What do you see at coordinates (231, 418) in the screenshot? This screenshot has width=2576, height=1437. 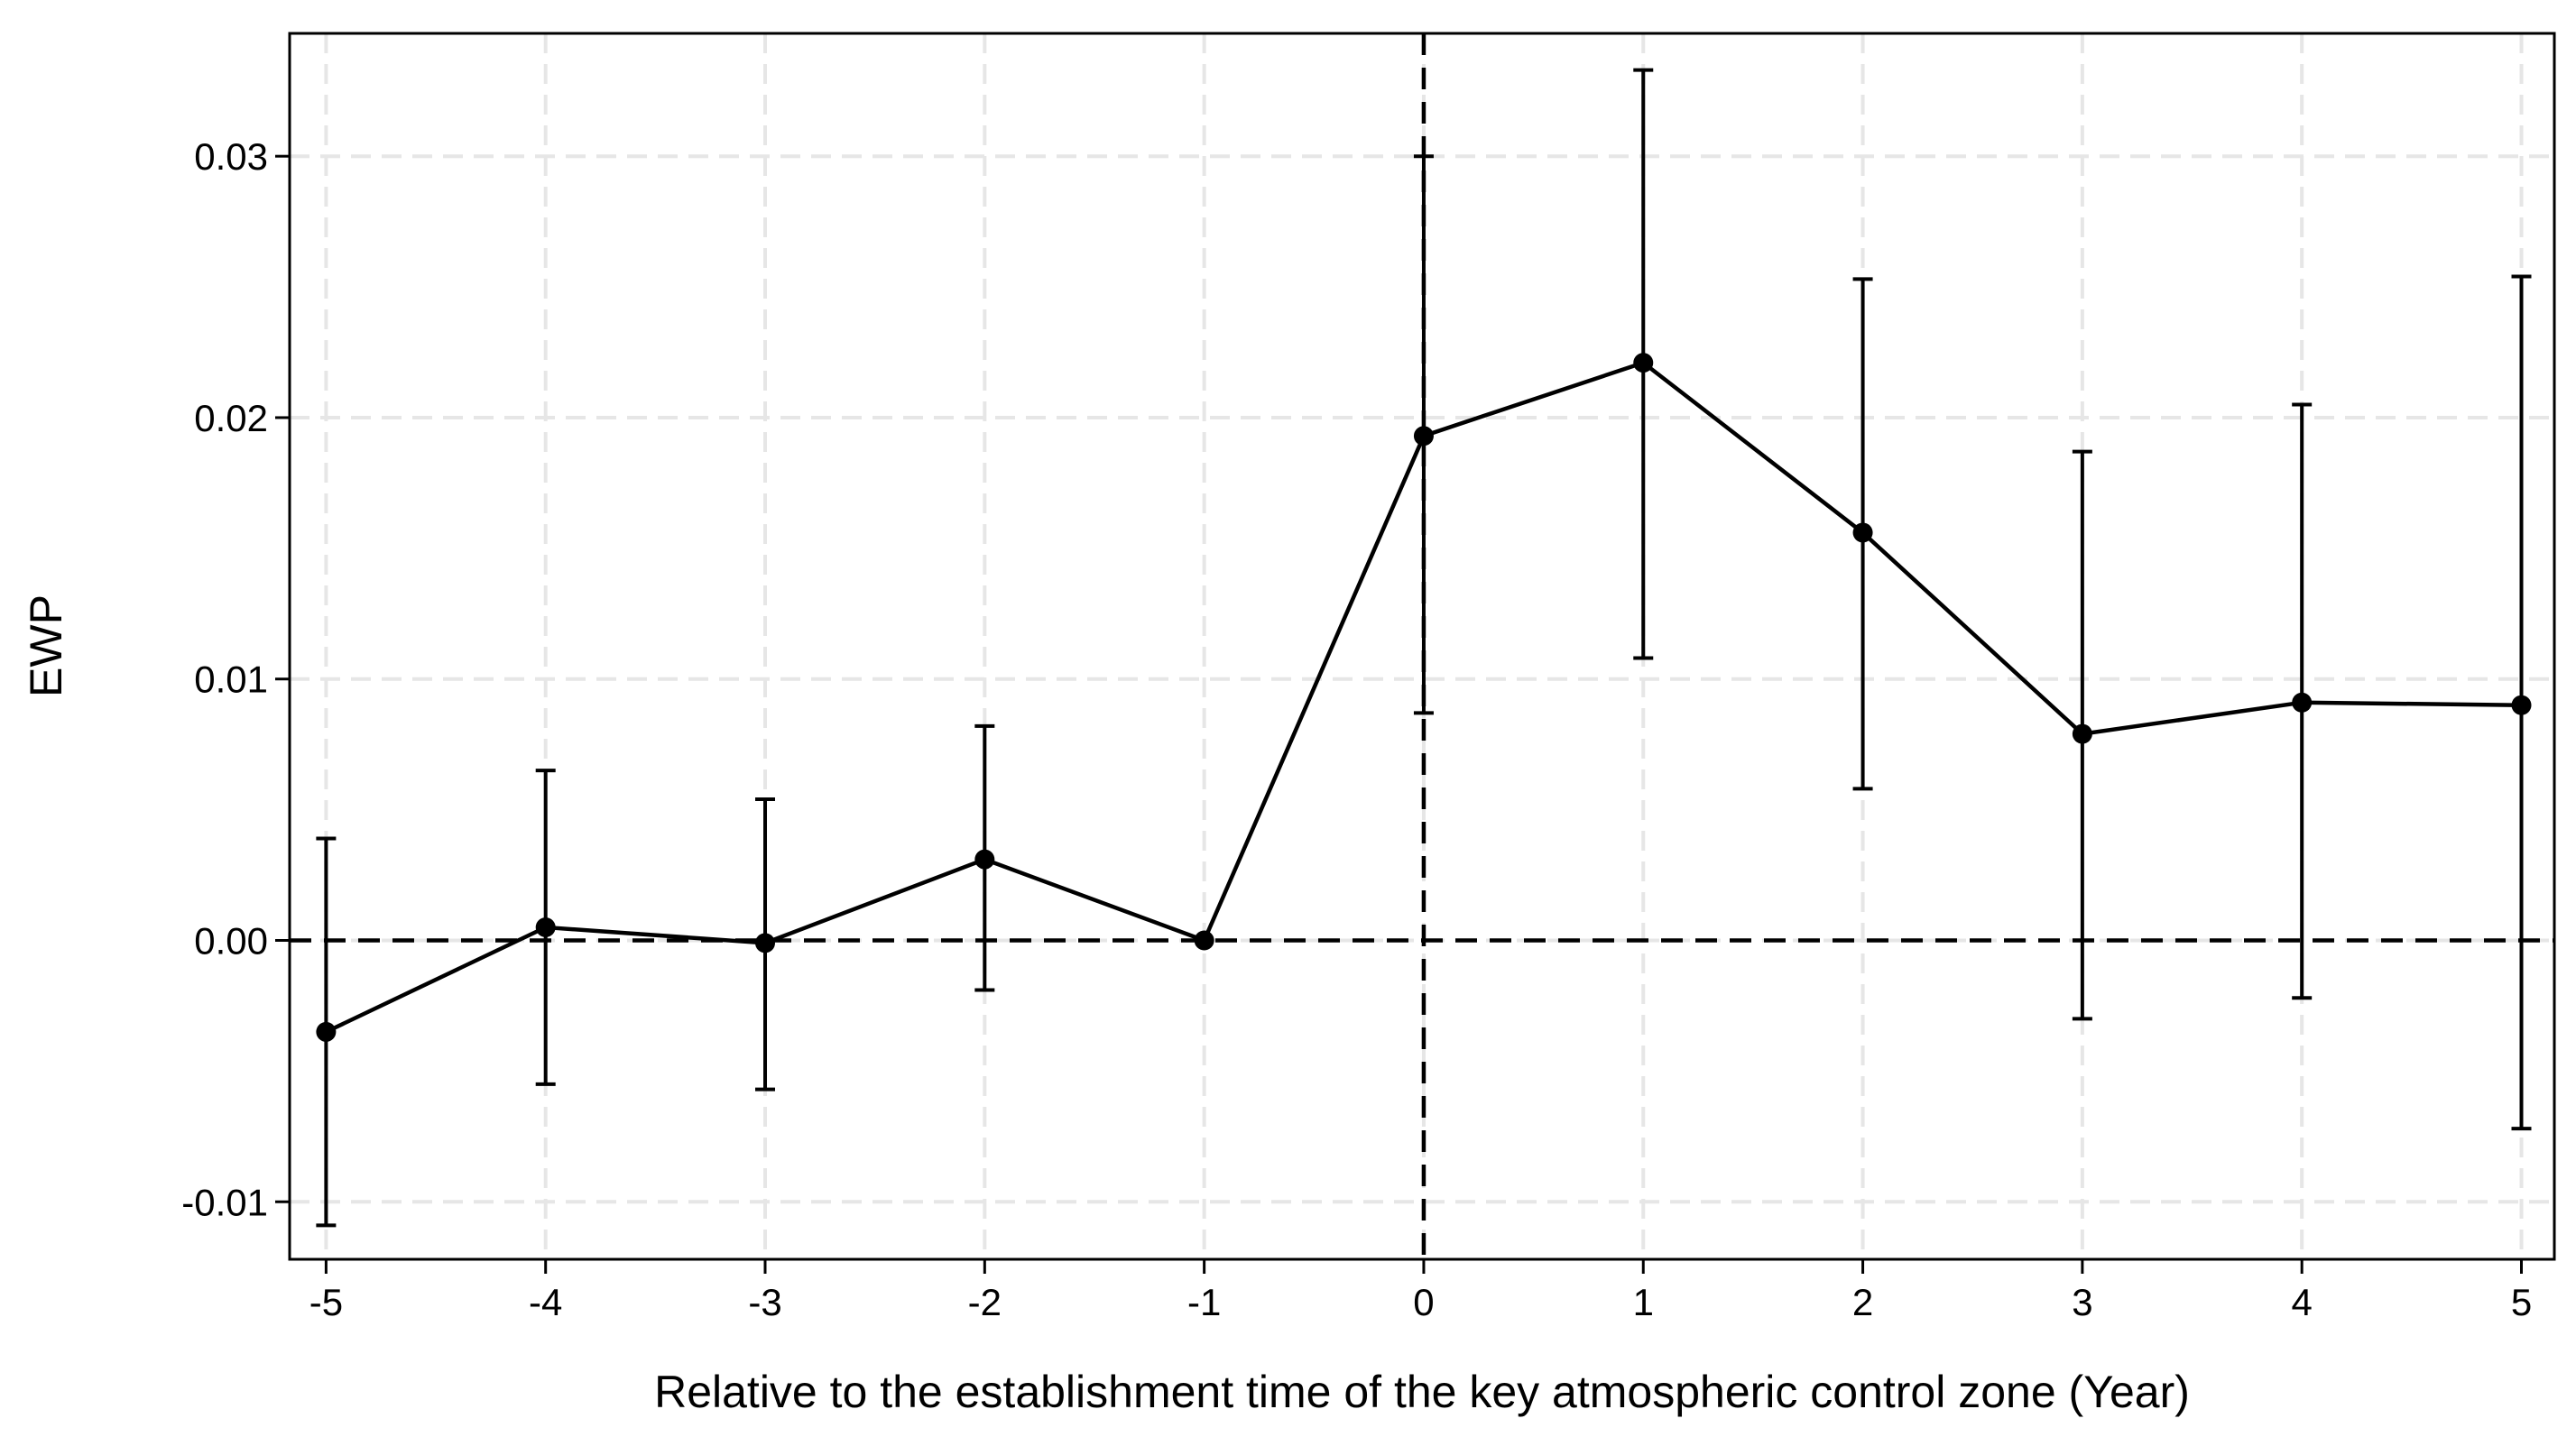 I see `y-tick-label: 0.02` at bounding box center [231, 418].